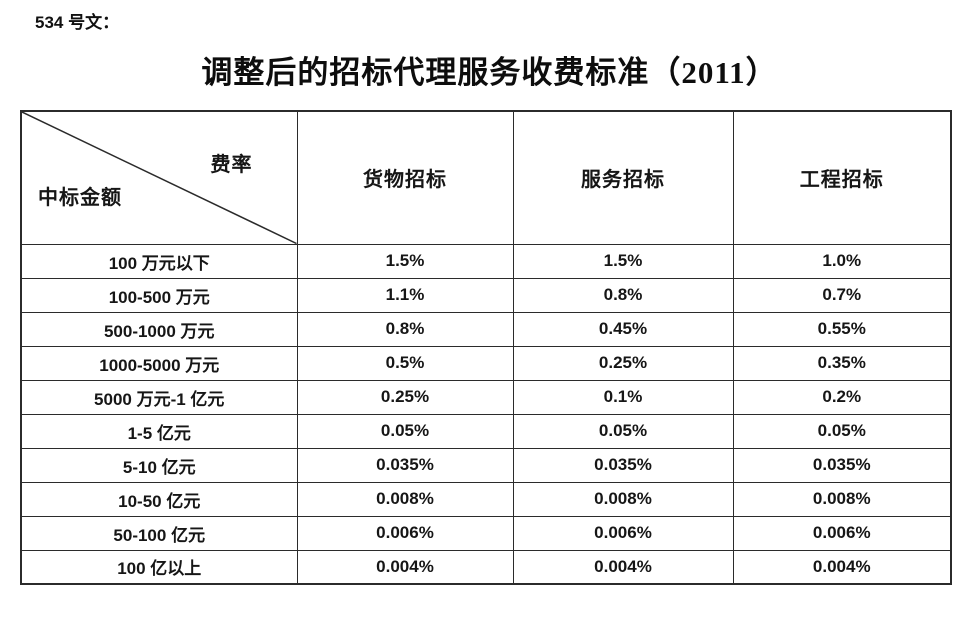  Describe the element at coordinates (623, 397) in the screenshot. I see `service-rate-cell: 0.1%` at that location.